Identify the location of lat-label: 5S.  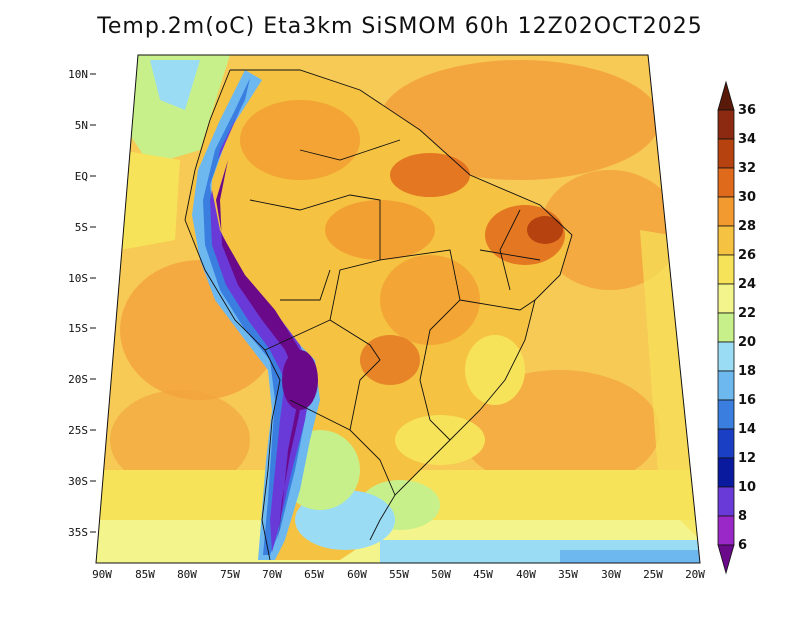
(81, 227).